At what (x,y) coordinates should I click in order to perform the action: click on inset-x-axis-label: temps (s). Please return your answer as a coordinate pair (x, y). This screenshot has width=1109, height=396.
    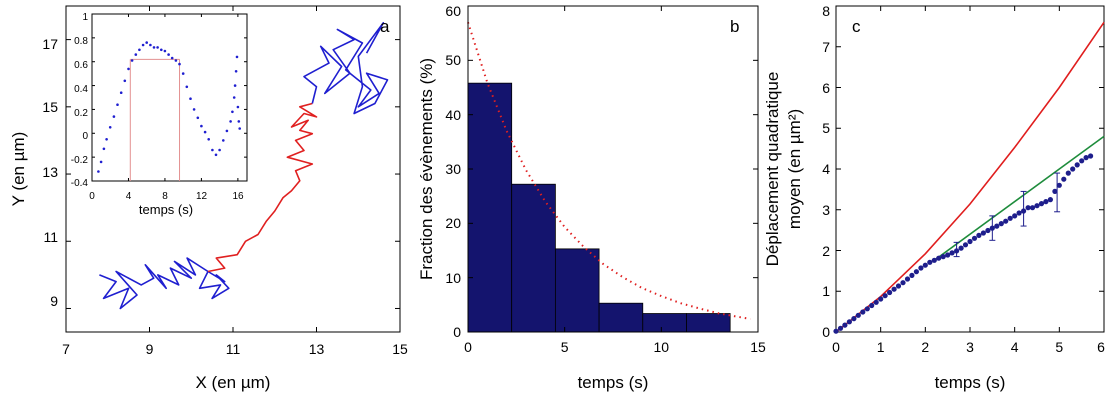
    Looking at the image, I should click on (166, 209).